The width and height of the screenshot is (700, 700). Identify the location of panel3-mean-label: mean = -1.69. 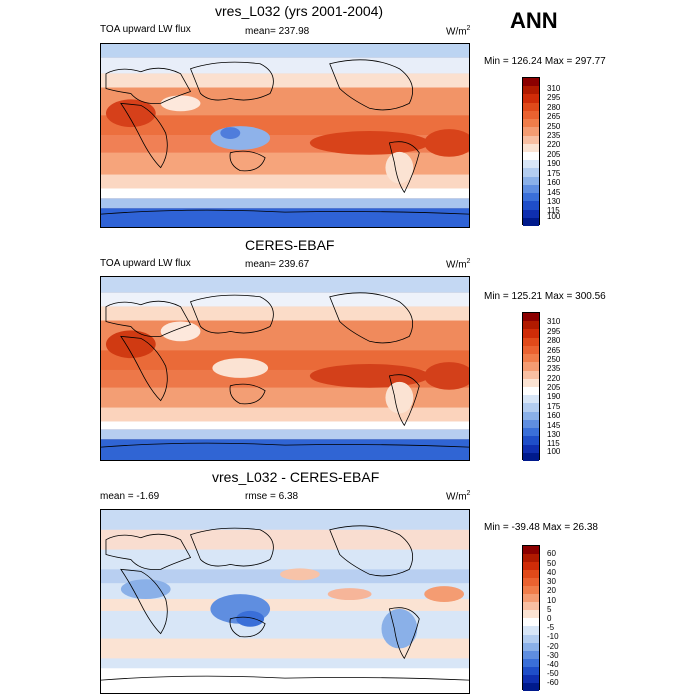
(130, 496).